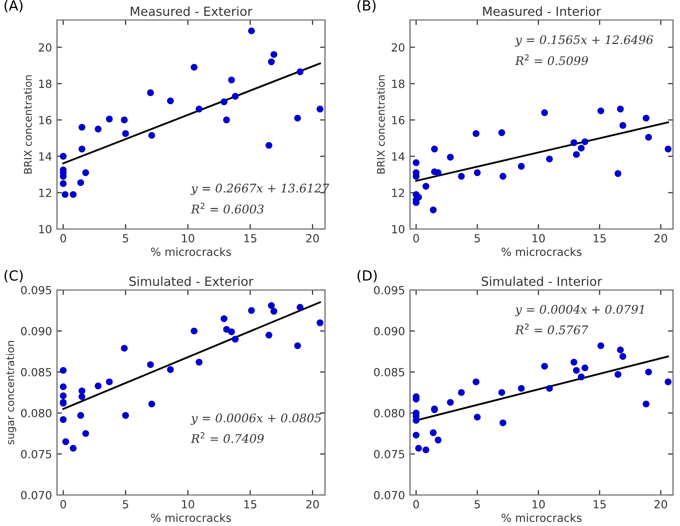 This screenshot has height=526, width=680. Describe the element at coordinates (389, 372) in the screenshot. I see `y-tick-label: 0.085` at that location.